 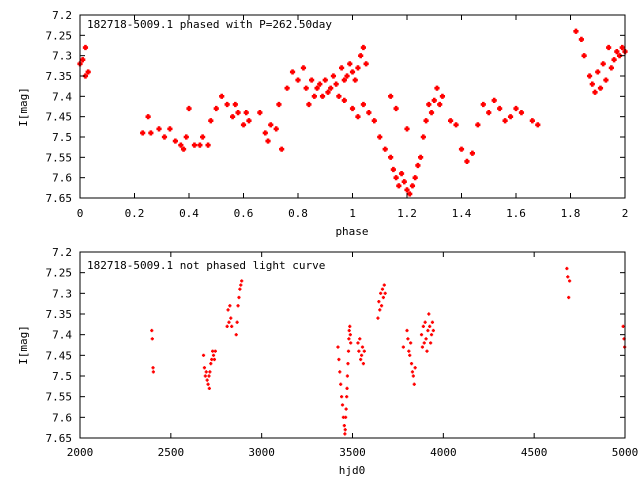 What do you see at coordinates (62, 178) in the screenshot?
I see `phased-y-tick-label: 7.6` at bounding box center [62, 178].